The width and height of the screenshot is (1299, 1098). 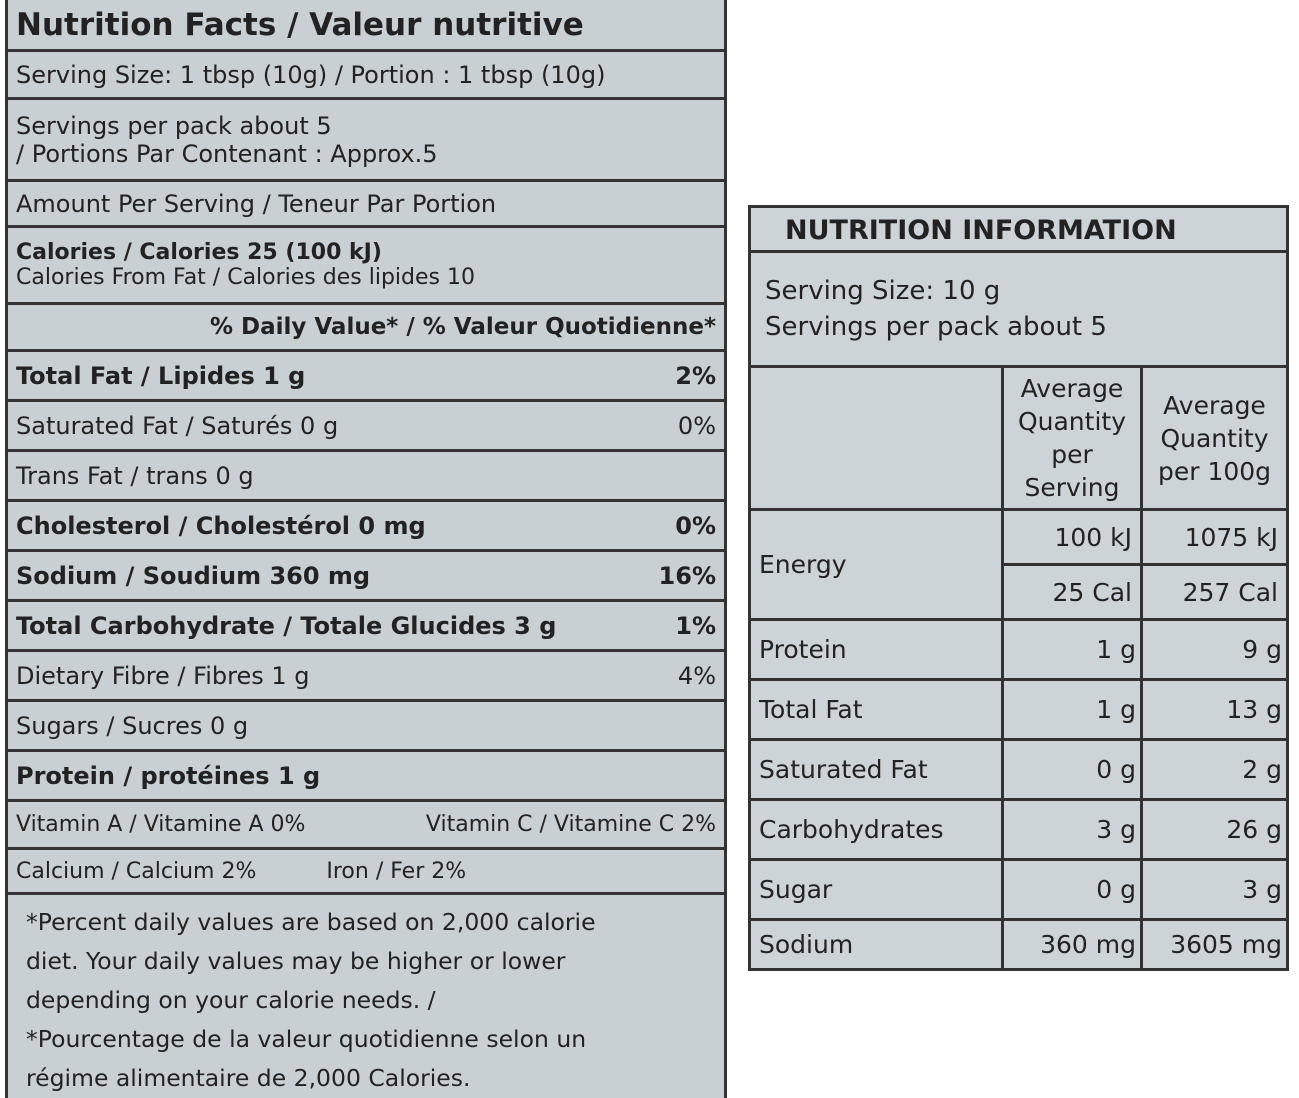 What do you see at coordinates (366, 477) in the screenshot?
I see `nutrient-row: Trans Fat / trans 0 g` at bounding box center [366, 477].